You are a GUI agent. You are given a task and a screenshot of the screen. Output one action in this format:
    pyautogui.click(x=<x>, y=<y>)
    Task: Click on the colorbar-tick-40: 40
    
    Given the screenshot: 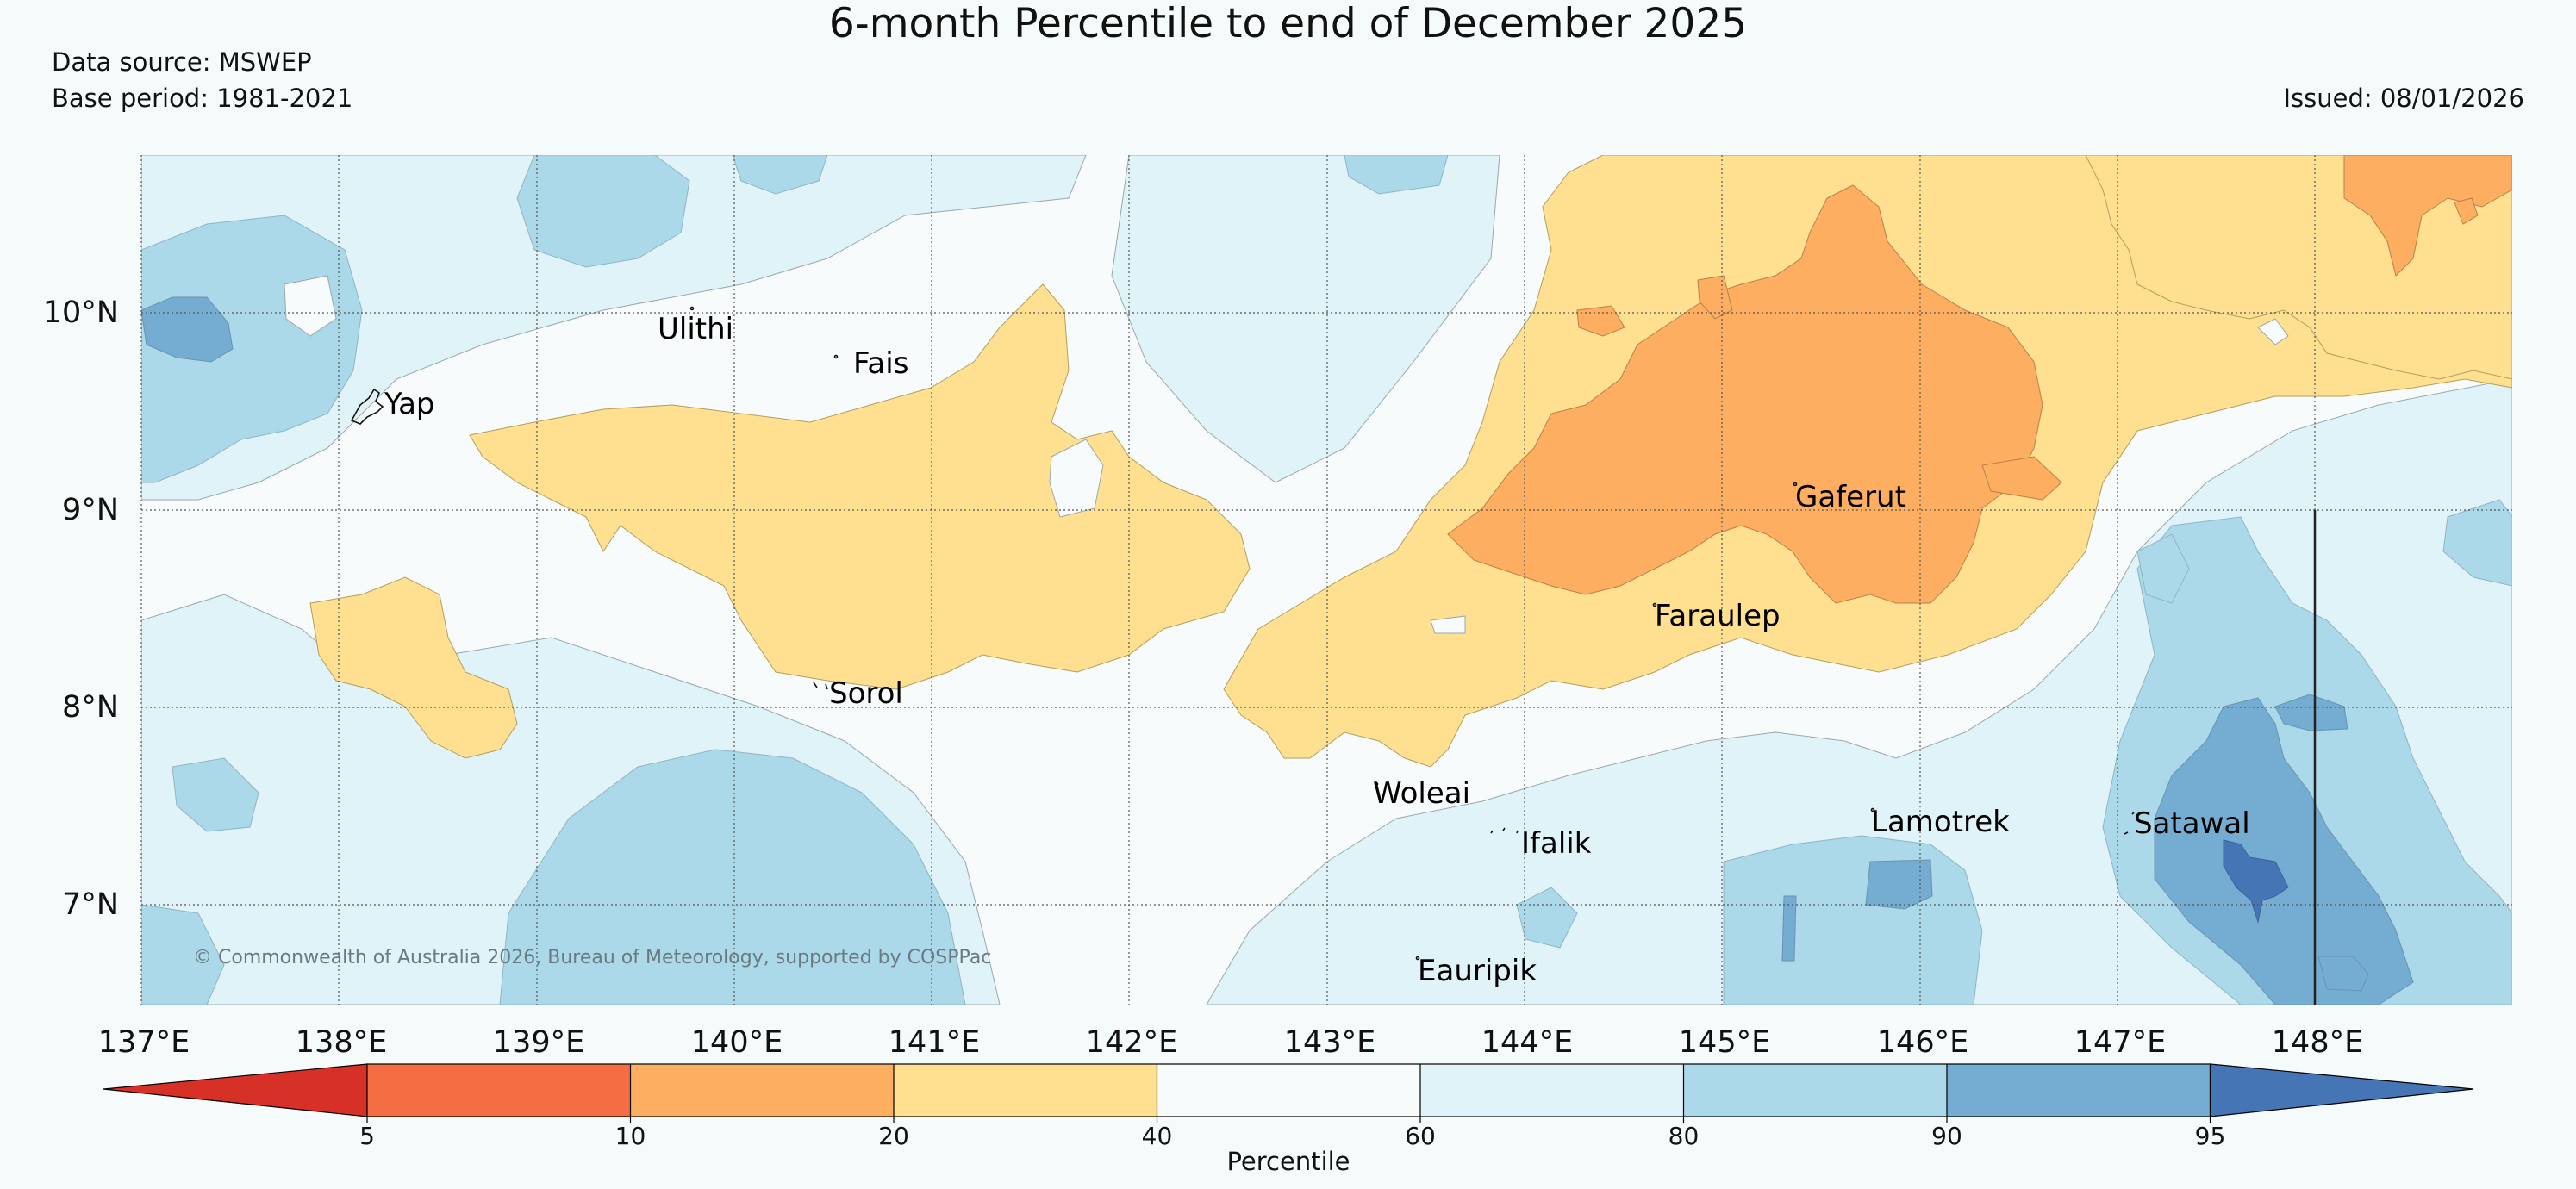 What is the action you would take?
    pyautogui.click(x=1157, y=1136)
    